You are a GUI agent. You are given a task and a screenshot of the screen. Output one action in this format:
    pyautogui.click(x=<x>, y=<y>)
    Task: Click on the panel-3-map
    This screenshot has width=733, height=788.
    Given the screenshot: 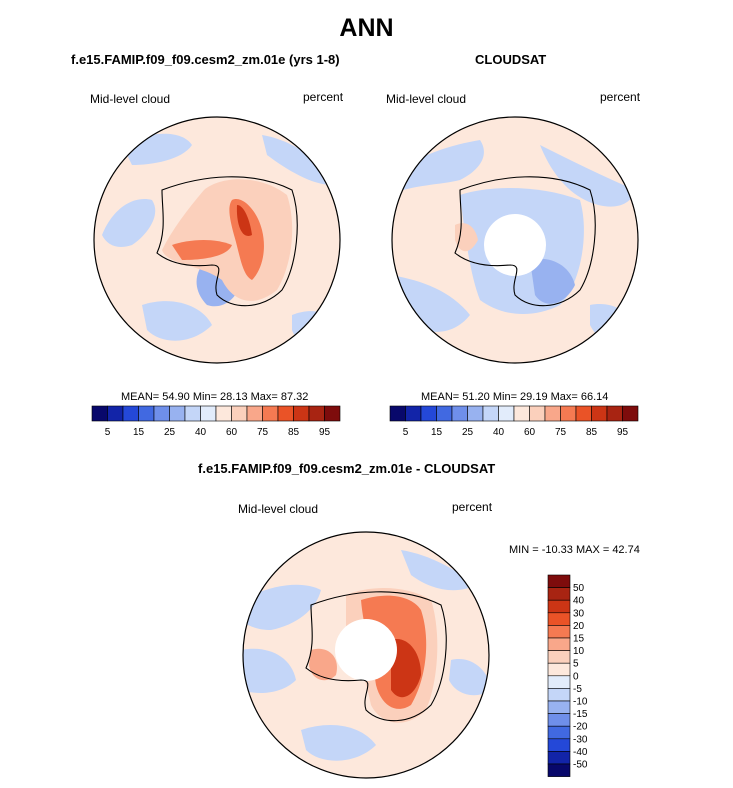 What is the action you would take?
    pyautogui.click(x=366, y=655)
    